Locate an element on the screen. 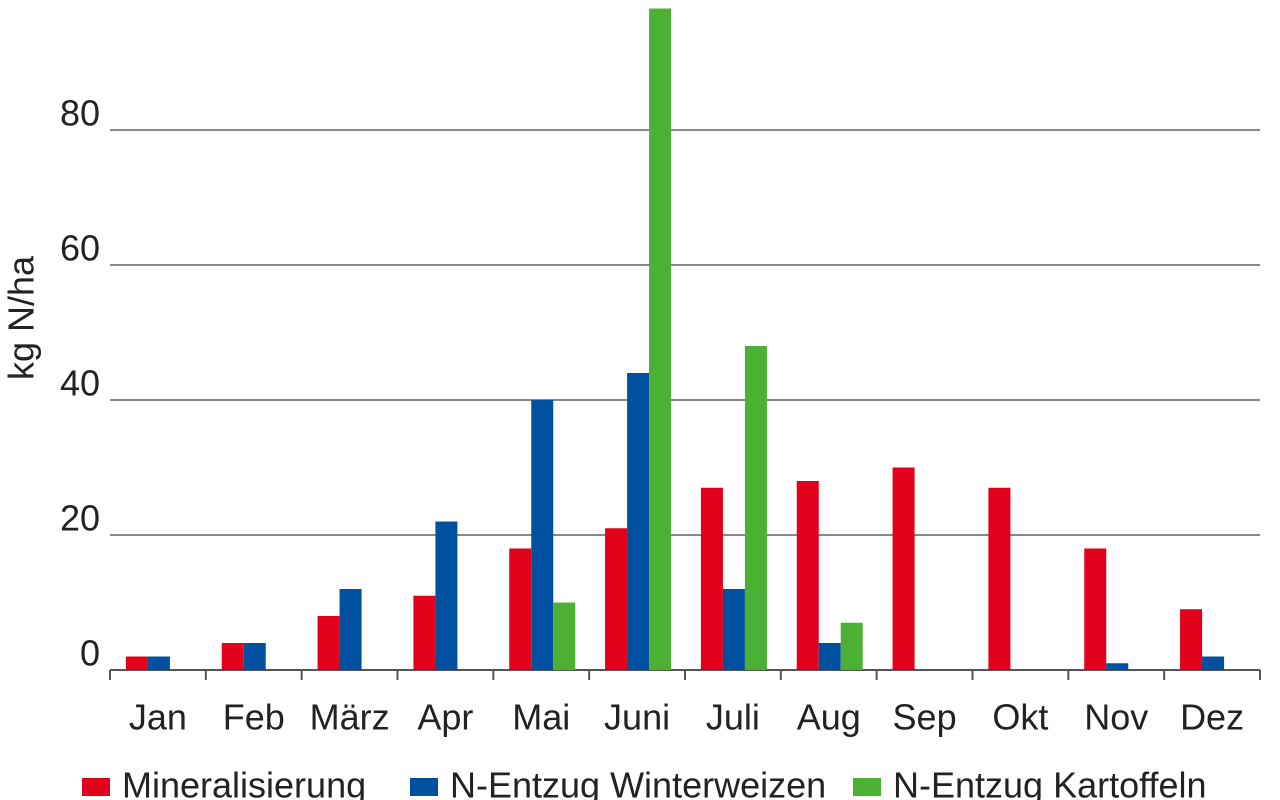  y-tick-label: 80 is located at coordinates (80, 113).